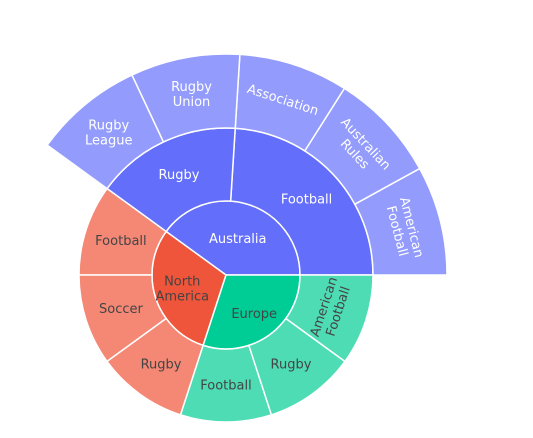 Image resolution: width=533 pixels, height=438 pixels. I want to click on sunburst-segment-europe-american-football, so click(329, 318).